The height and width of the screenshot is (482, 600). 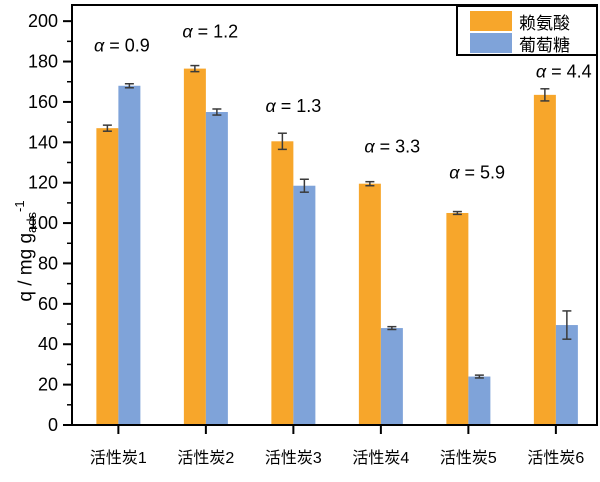 I want to click on y-axis-title: q / mg gads-1, so click(x=23, y=251).